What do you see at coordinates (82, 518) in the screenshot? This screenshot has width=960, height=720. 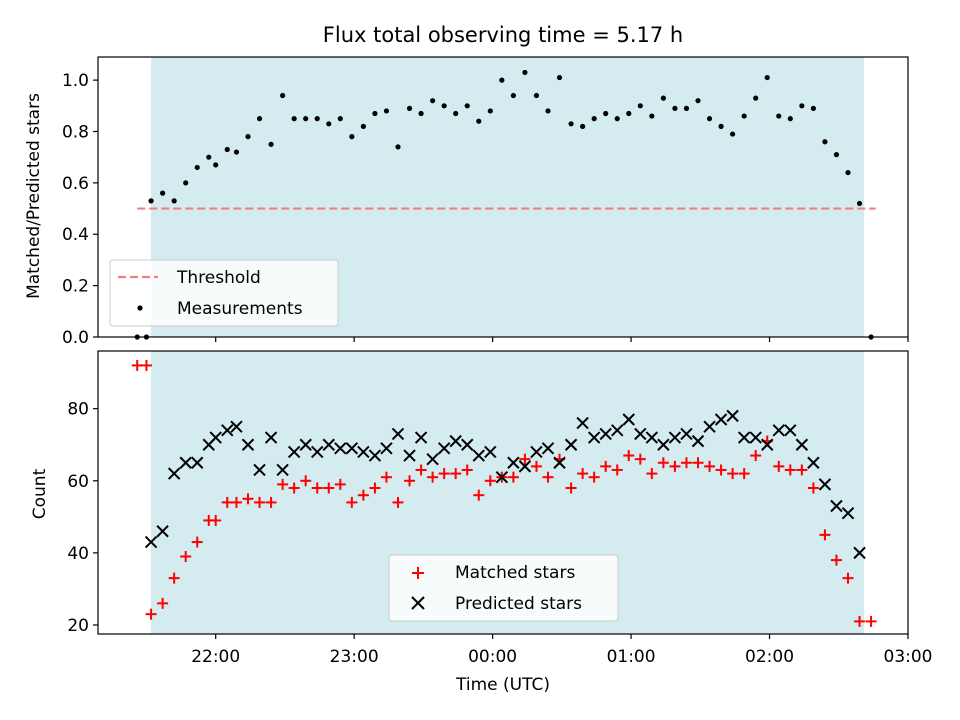 I see `count-y-ticks: 20 40 60 80` at bounding box center [82, 518].